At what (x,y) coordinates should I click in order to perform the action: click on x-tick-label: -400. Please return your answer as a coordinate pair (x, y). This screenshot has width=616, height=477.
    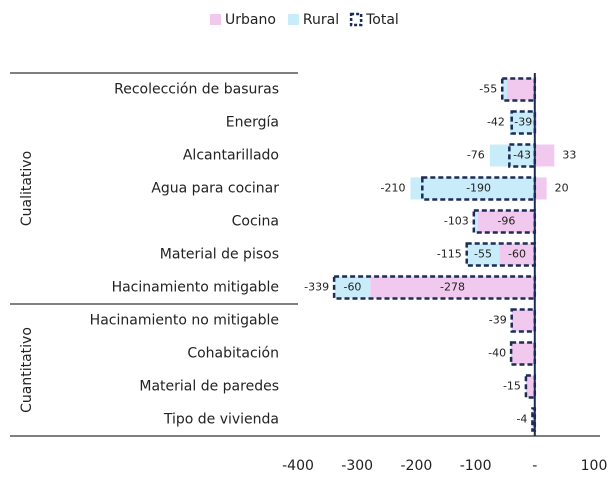
    Looking at the image, I should click on (298, 466).